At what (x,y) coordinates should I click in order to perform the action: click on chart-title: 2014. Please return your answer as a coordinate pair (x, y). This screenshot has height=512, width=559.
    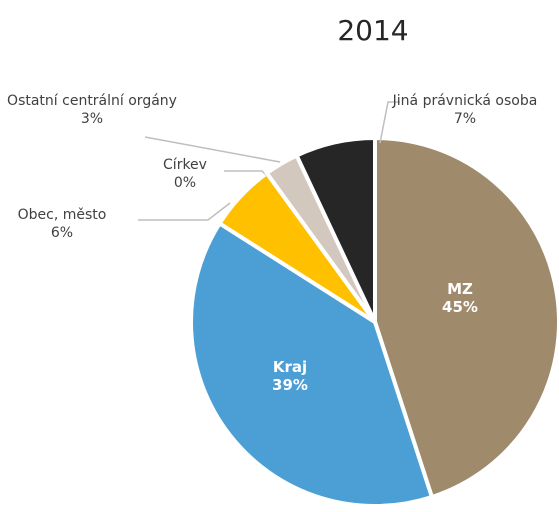
    Looking at the image, I should click on (373, 30).